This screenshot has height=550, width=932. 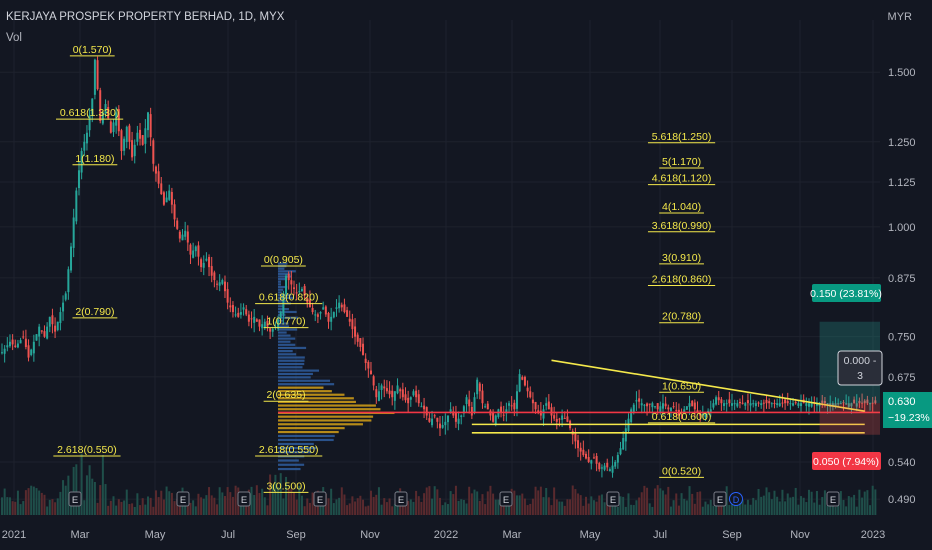 What do you see at coordinates (909, 418) in the screenshot?
I see `last-price-change: −19.23%` at bounding box center [909, 418].